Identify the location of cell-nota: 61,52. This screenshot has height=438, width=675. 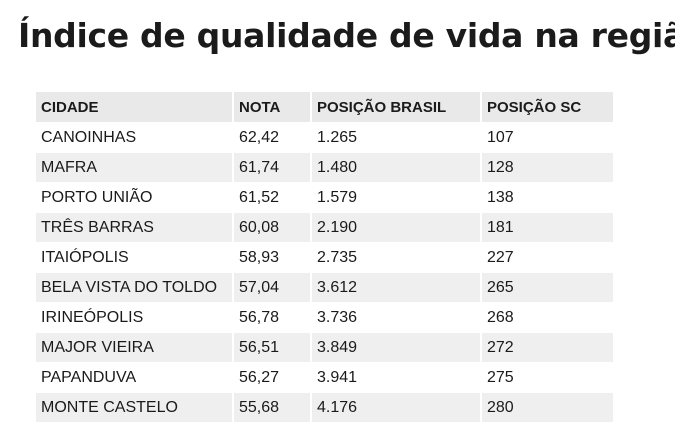
(272, 197).